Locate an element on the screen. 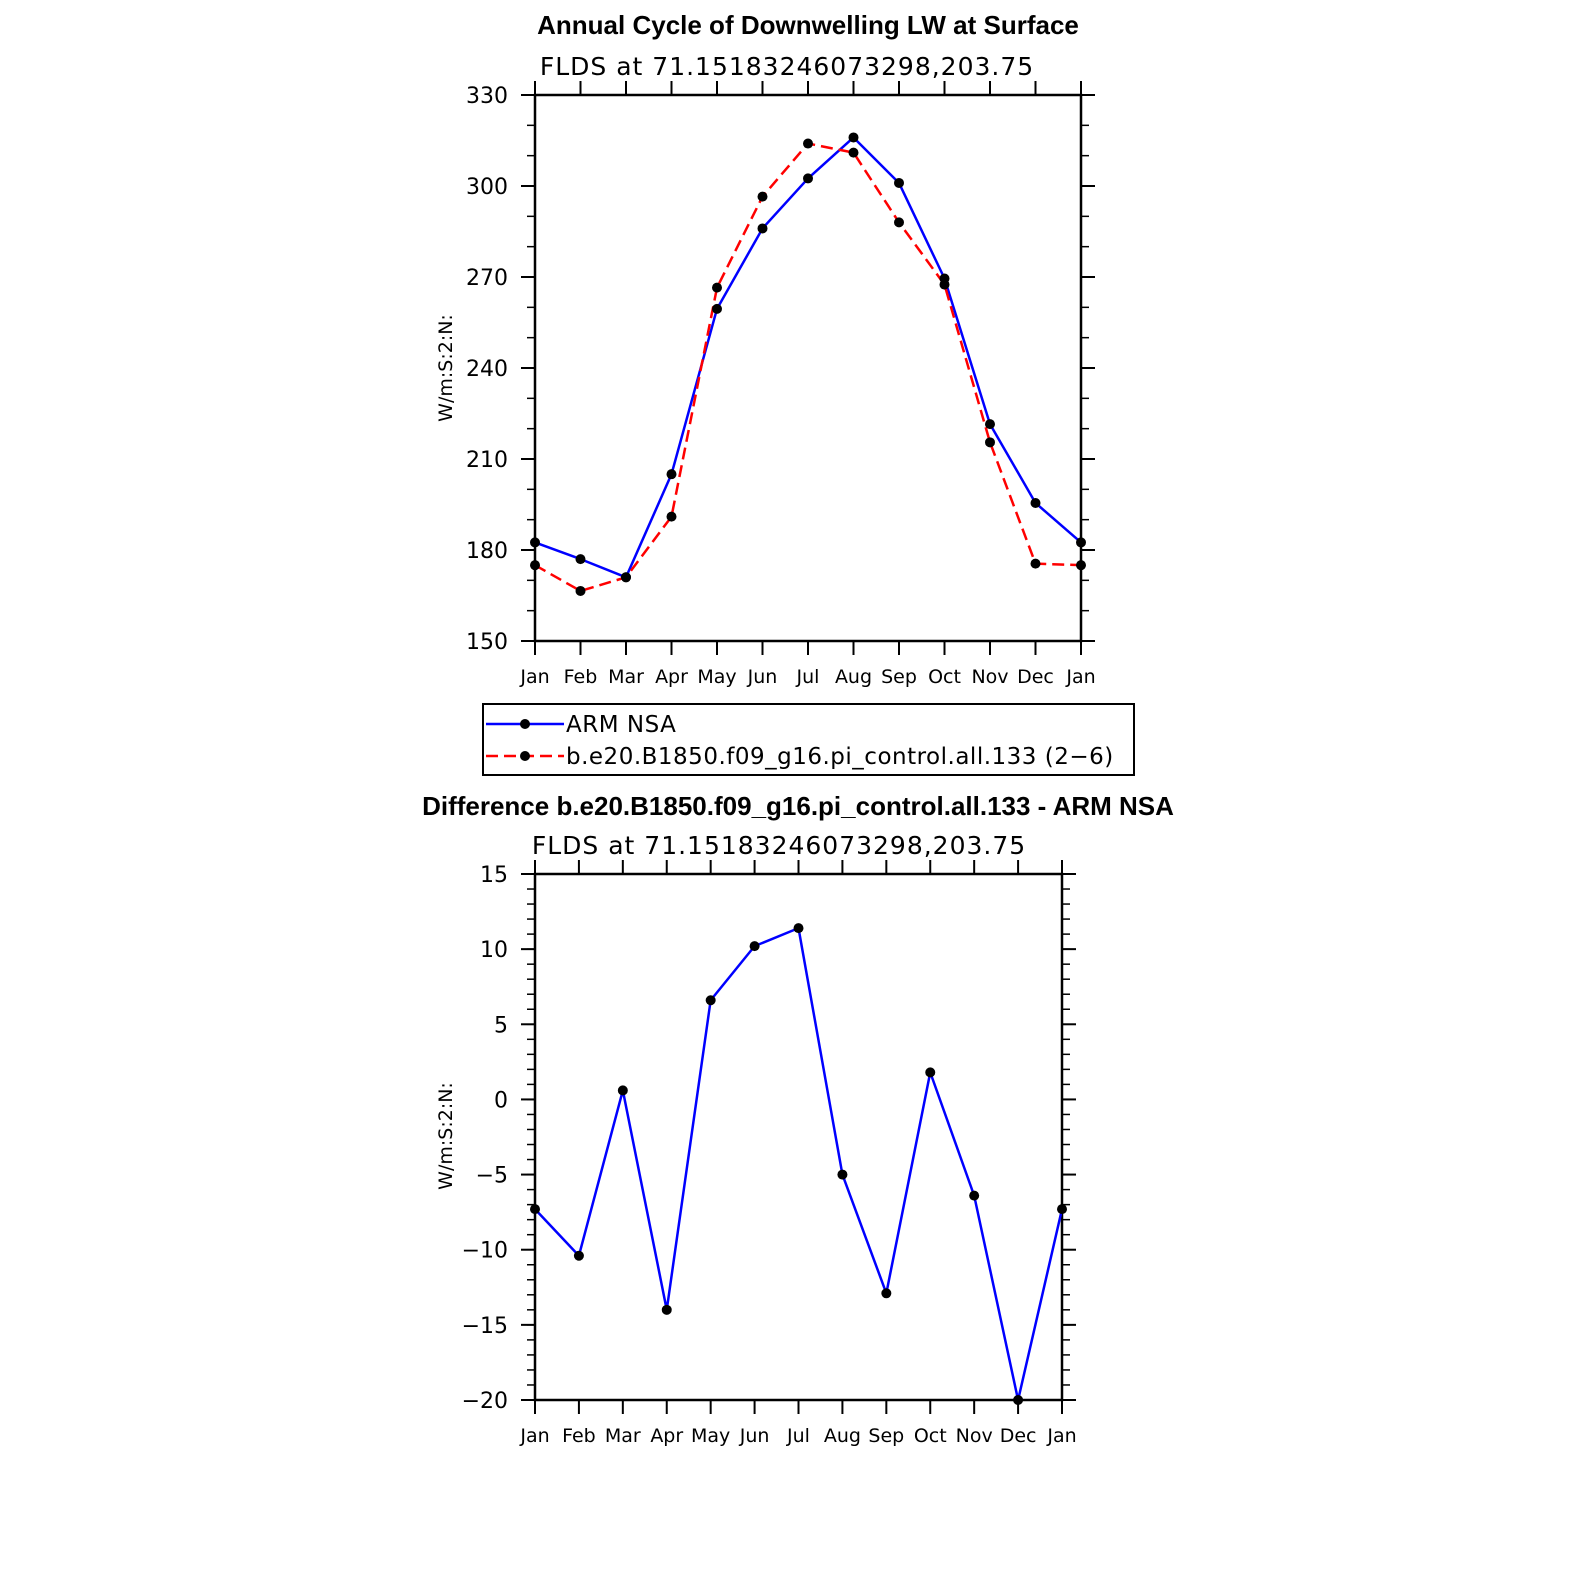 Image resolution: width=1574 pixels, height=1574 pixels. y-tick-label: 240 is located at coordinates (487, 369).